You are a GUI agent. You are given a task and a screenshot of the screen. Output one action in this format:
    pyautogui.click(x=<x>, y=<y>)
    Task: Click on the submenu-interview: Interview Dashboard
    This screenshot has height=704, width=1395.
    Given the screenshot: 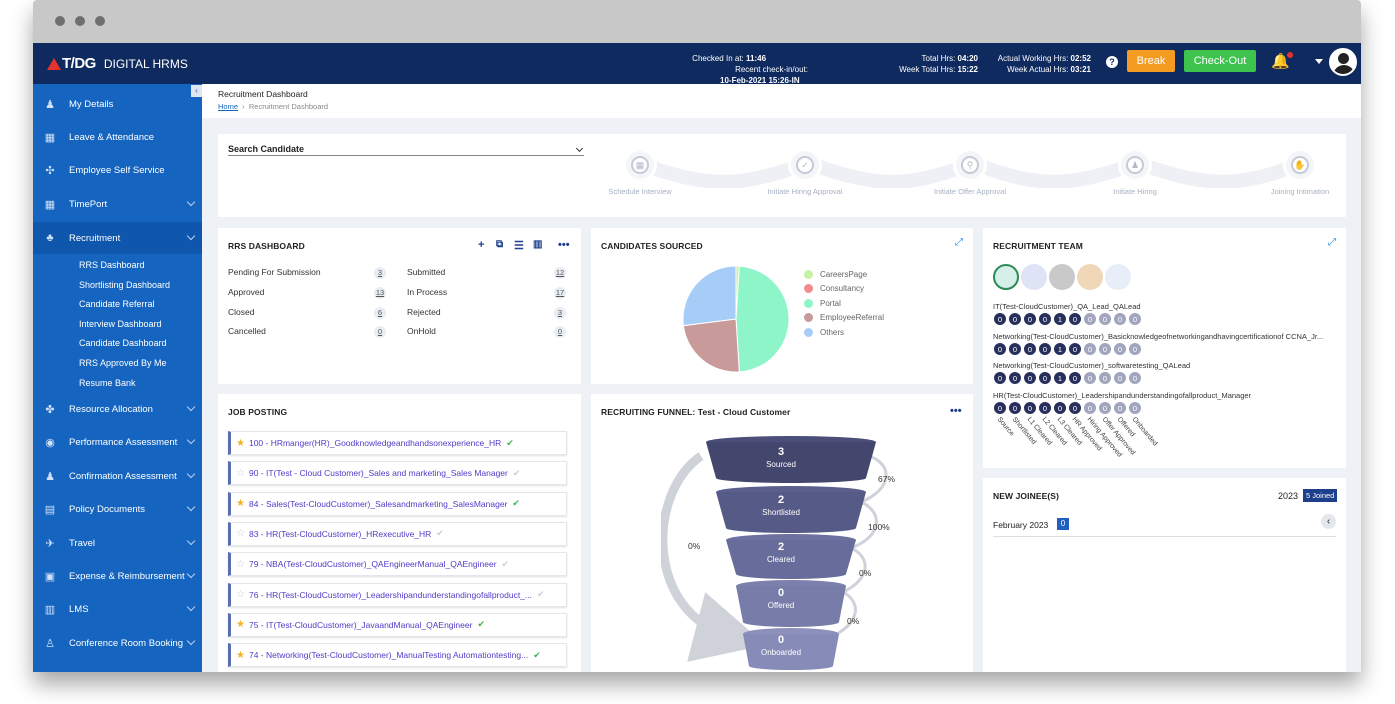 What is the action you would take?
    pyautogui.click(x=120, y=324)
    